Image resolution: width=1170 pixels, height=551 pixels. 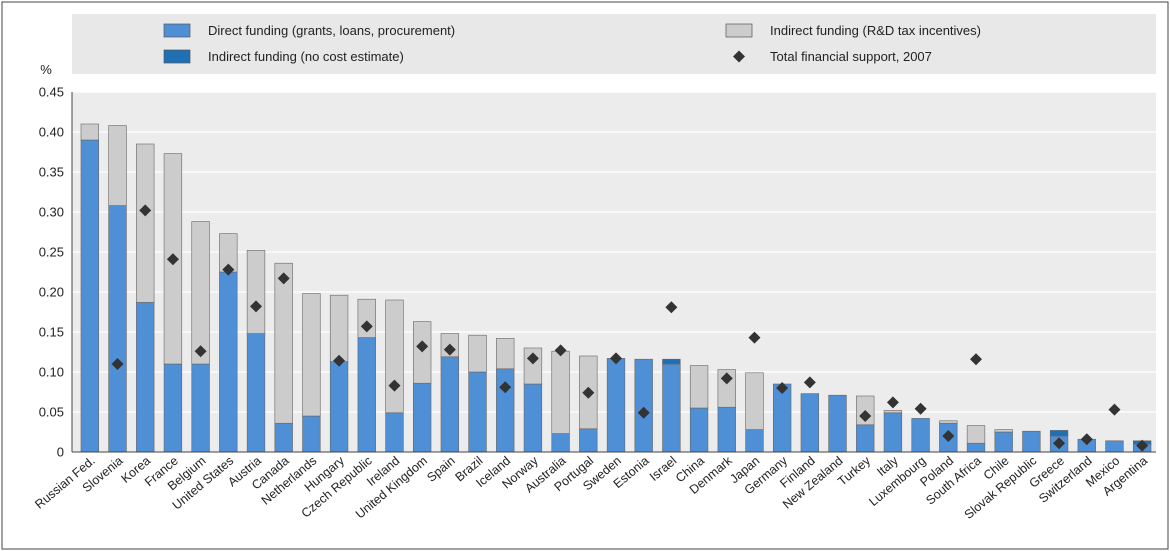 What do you see at coordinates (51, 92) in the screenshot?
I see `y-tick-label: 0.45` at bounding box center [51, 92].